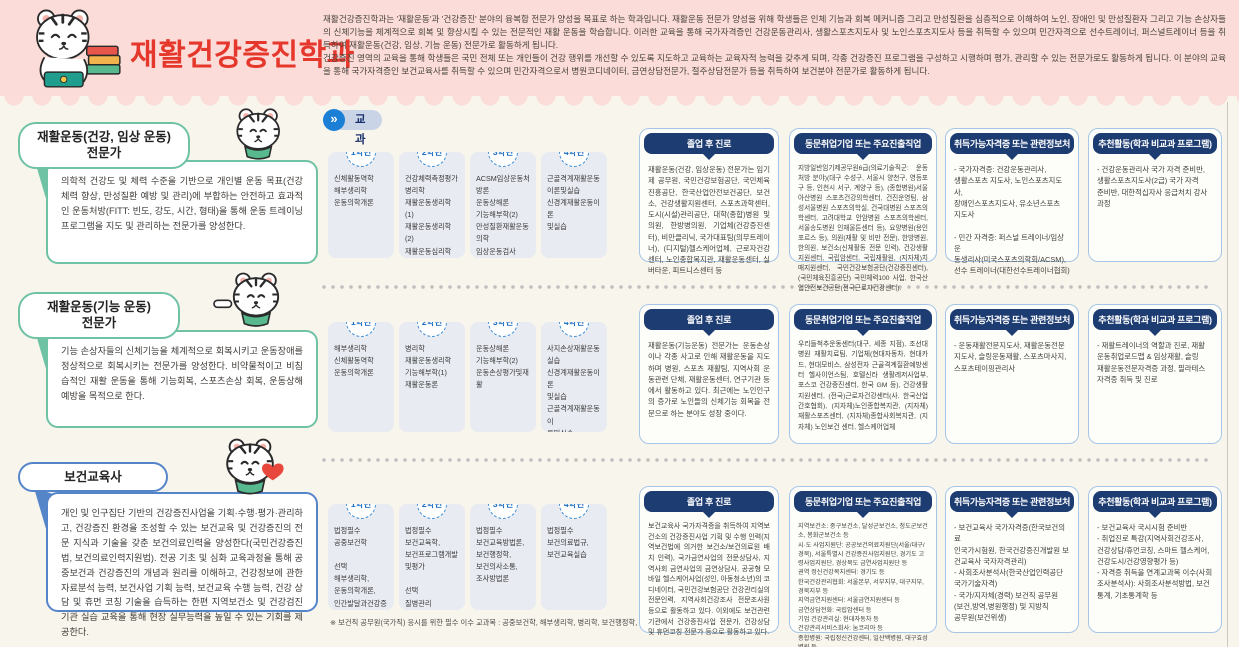 This screenshot has height=647, width=1239. I want to click on curriculum-year-box: 1학년 해부생리학 신체활동역학 운동의학개론, so click(361, 377).